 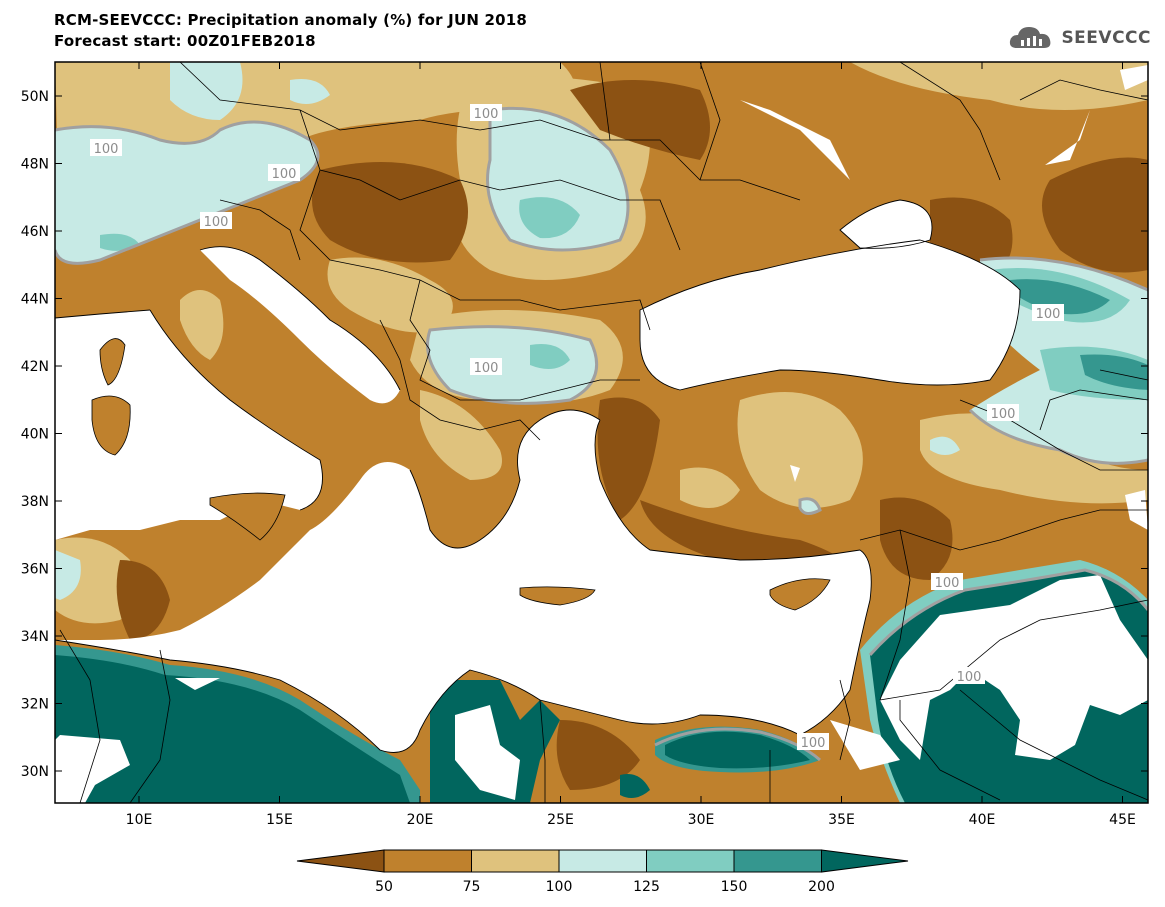 What do you see at coordinates (35, 502) in the screenshot?
I see `lat-label: 38N` at bounding box center [35, 502].